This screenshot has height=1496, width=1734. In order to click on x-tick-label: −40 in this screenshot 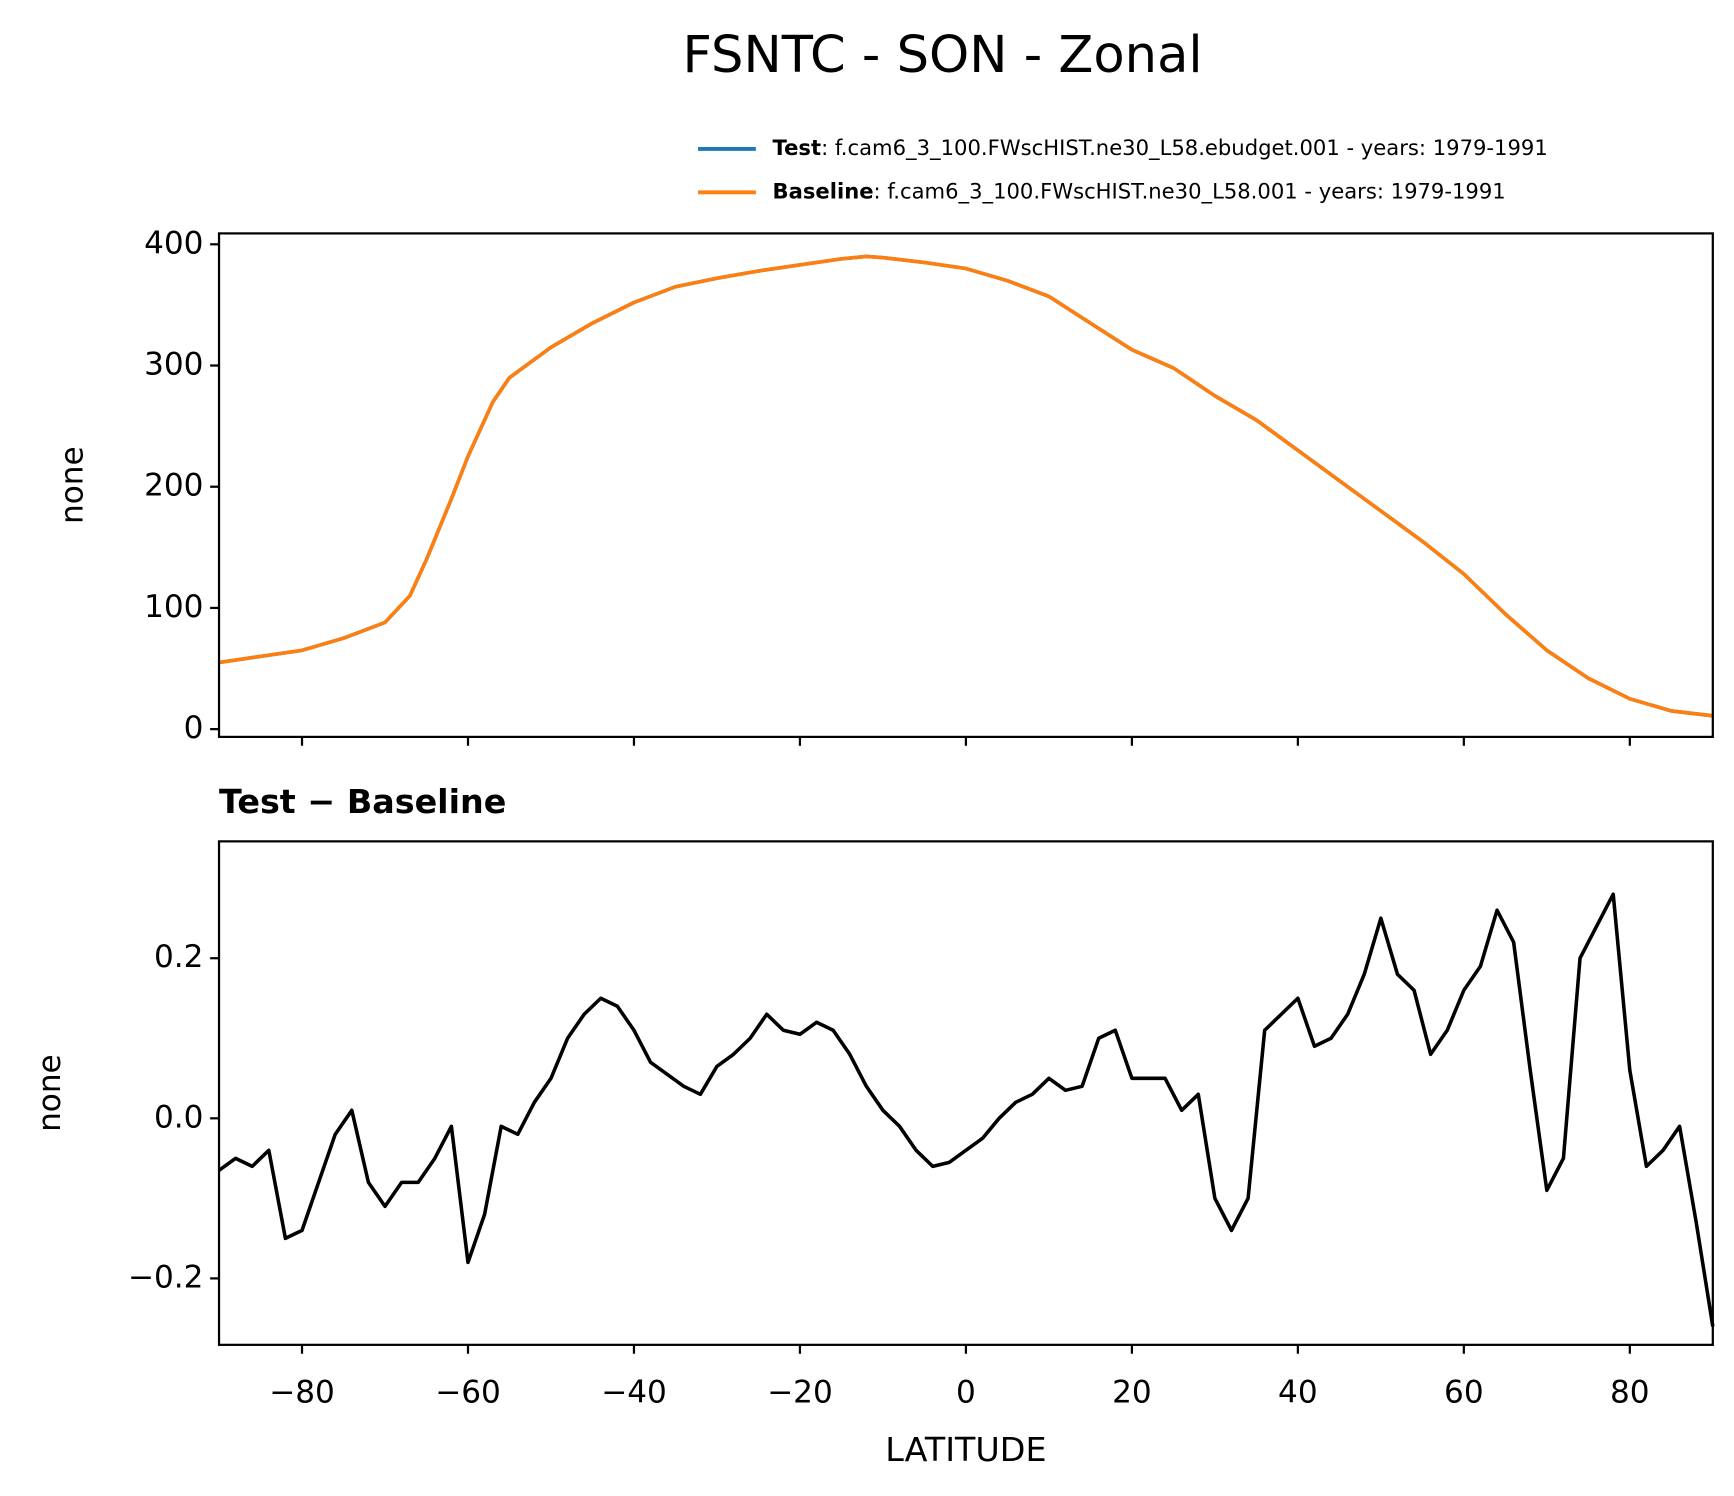, I will do `click(634, 1393)`.